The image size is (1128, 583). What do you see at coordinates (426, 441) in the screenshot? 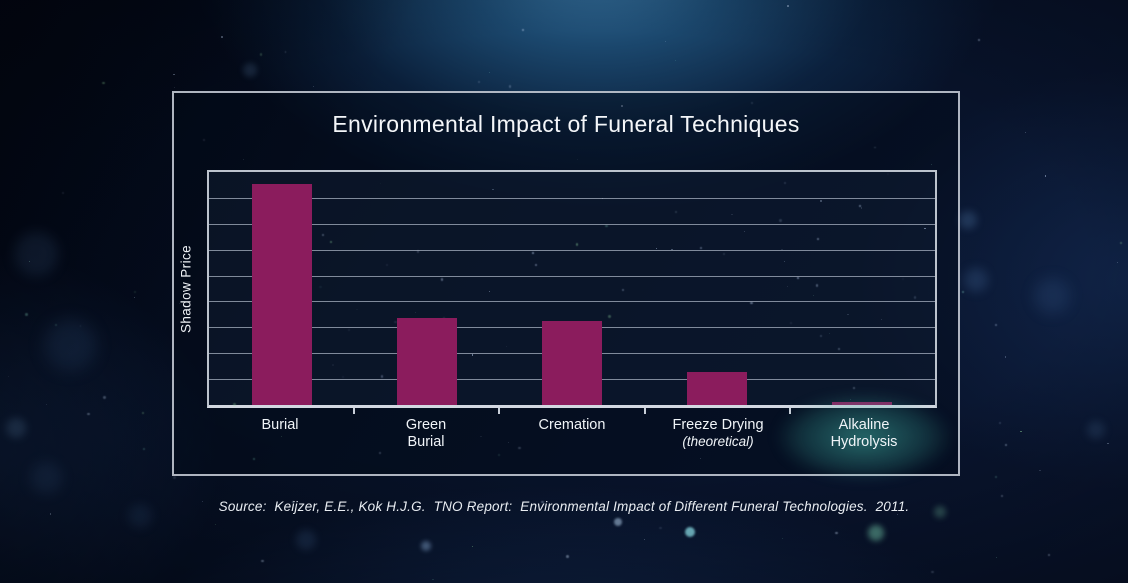
I see `x-label-line: Burial` at bounding box center [426, 441].